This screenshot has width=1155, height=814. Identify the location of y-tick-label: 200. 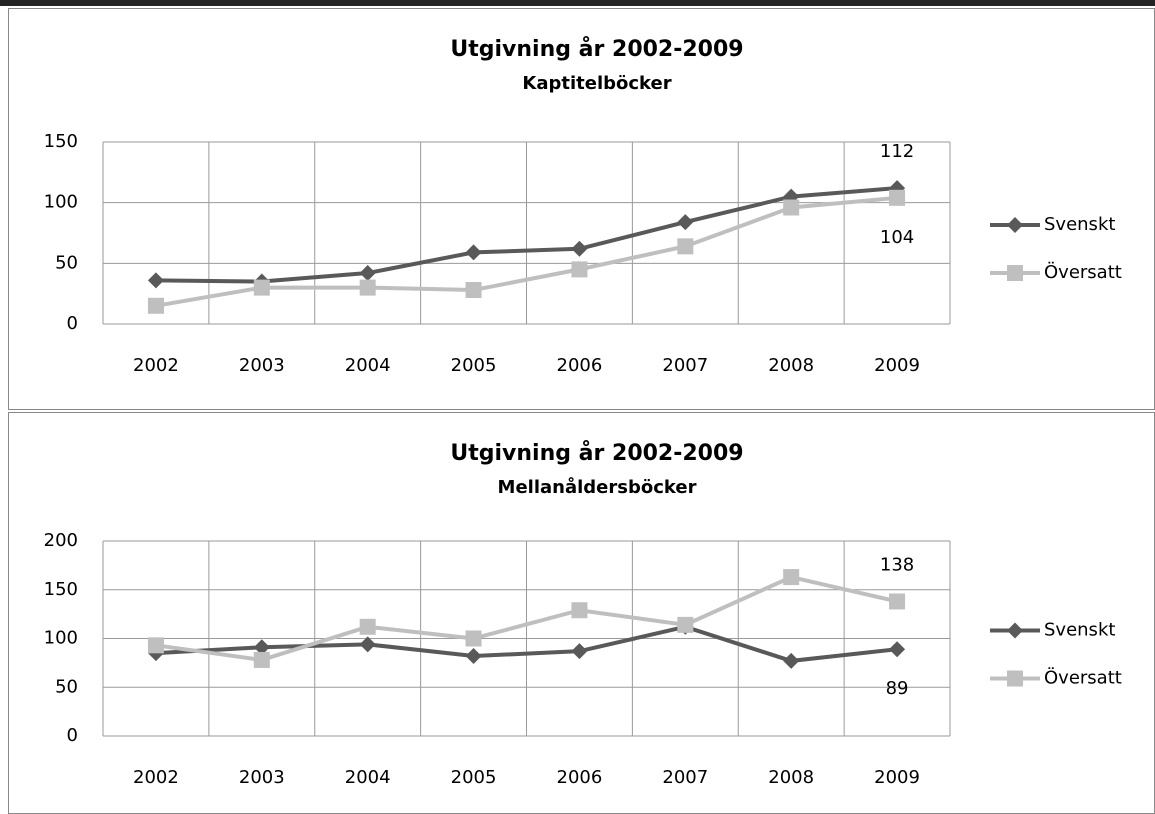
(61, 540).